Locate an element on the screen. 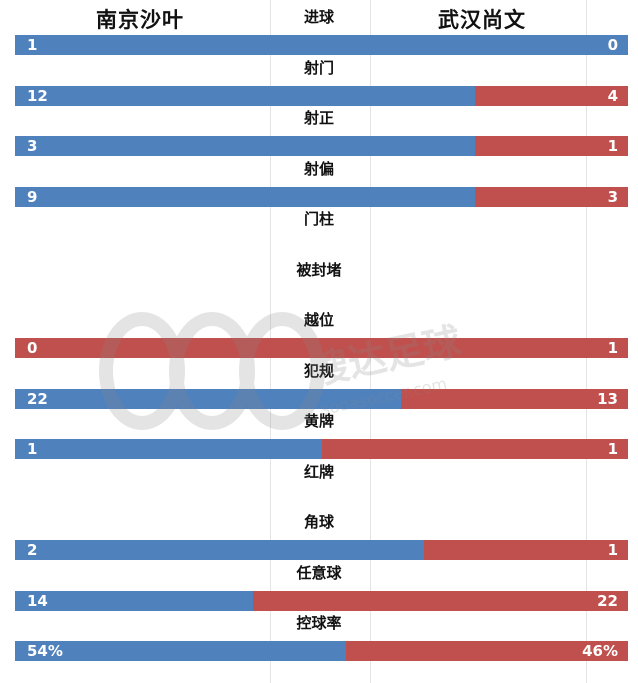  stat-label: 任意球 is located at coordinates (319, 572).